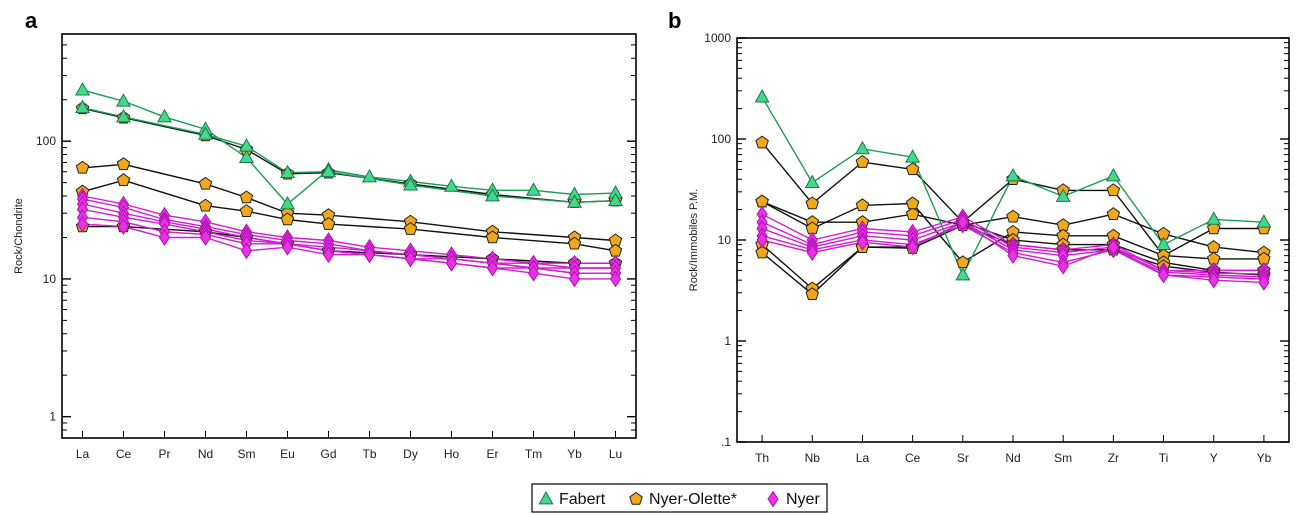 This screenshot has height=515, width=1301. Describe the element at coordinates (582, 499) in the screenshot. I see `legend-label-0: Fabert` at that location.